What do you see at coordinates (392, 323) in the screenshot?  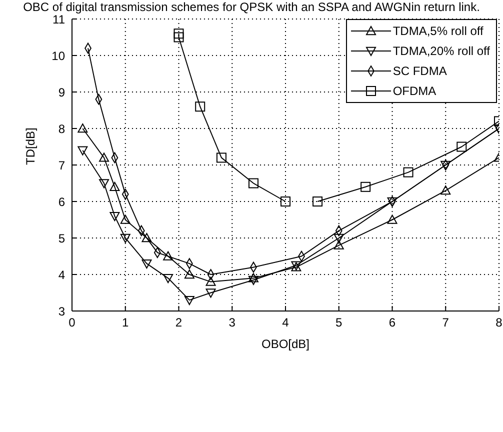 I see `x-tick-label: 6` at bounding box center [392, 323].